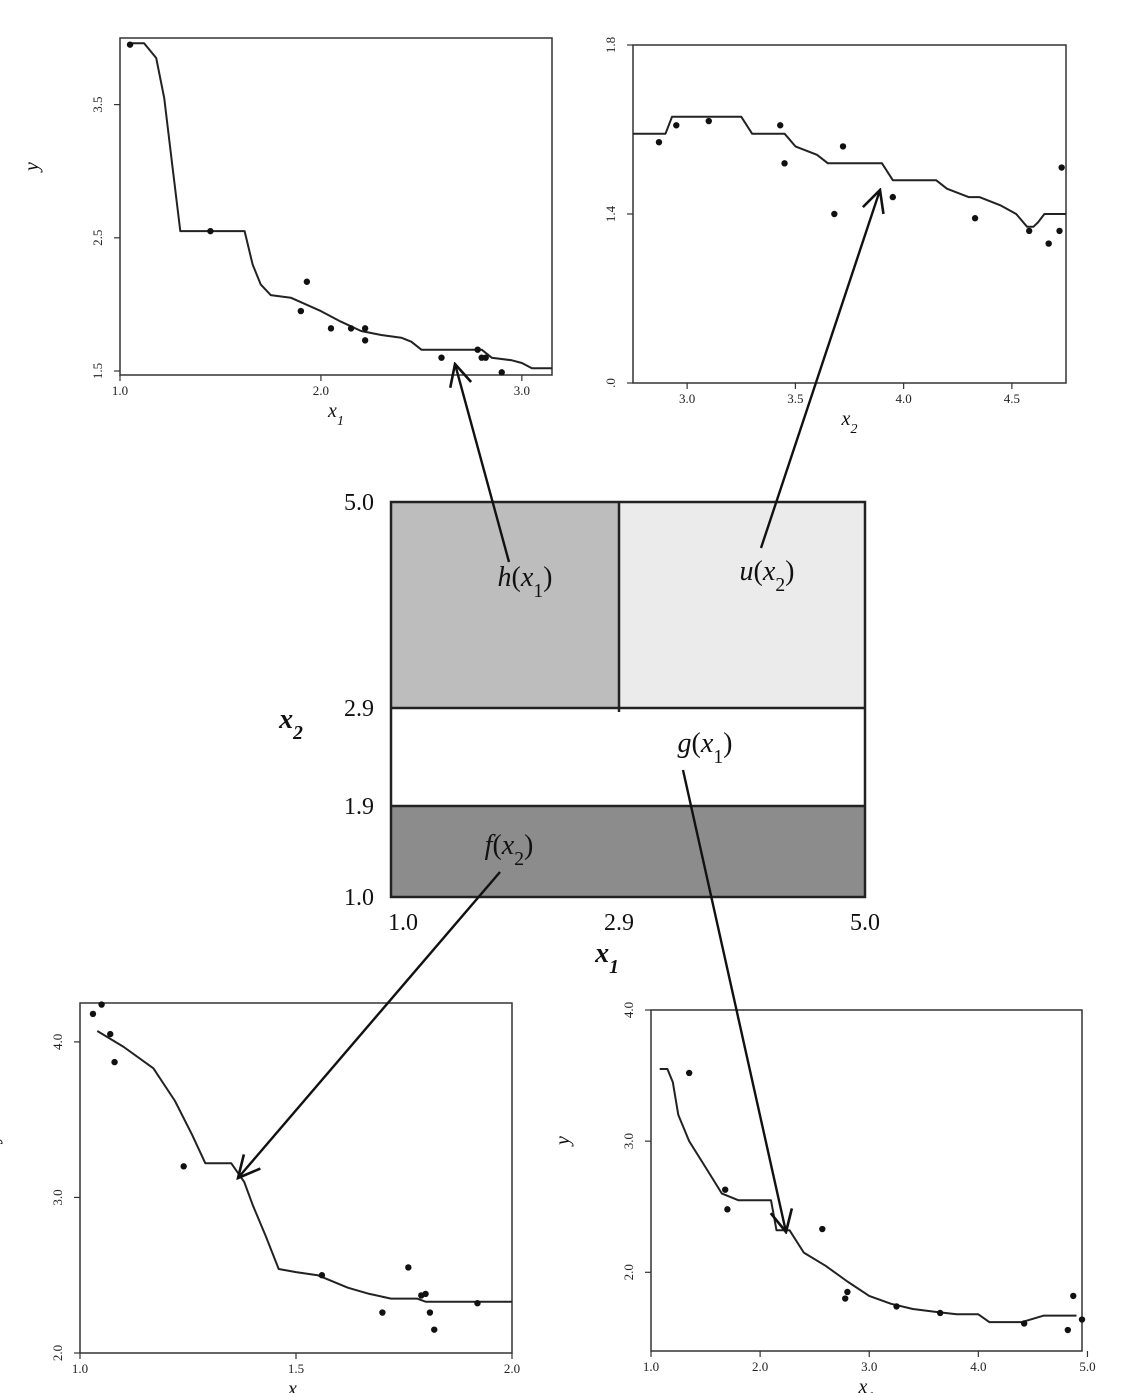  I want to click on region-label-u: u(x2), so click(767, 576).